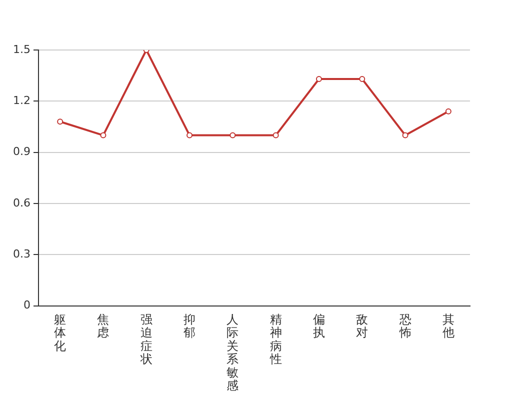  Describe the element at coordinates (405, 326) in the screenshot. I see `x-tick-label: 恐怖` at that location.